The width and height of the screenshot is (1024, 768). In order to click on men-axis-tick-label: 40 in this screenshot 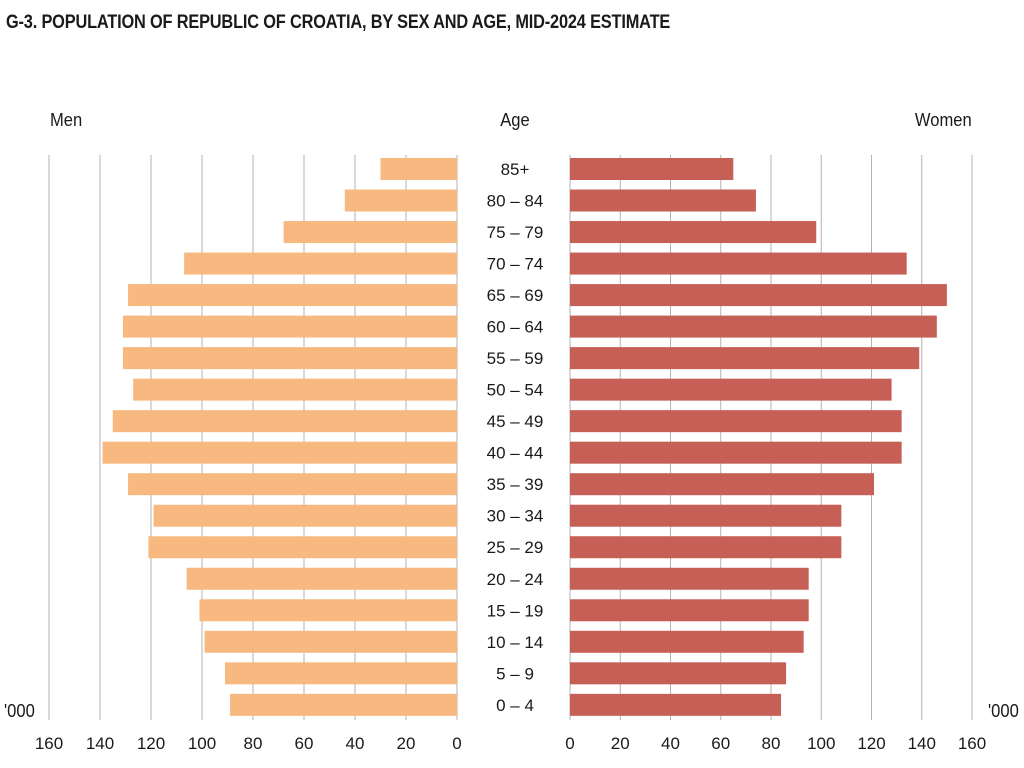, I will do `click(355, 743)`.